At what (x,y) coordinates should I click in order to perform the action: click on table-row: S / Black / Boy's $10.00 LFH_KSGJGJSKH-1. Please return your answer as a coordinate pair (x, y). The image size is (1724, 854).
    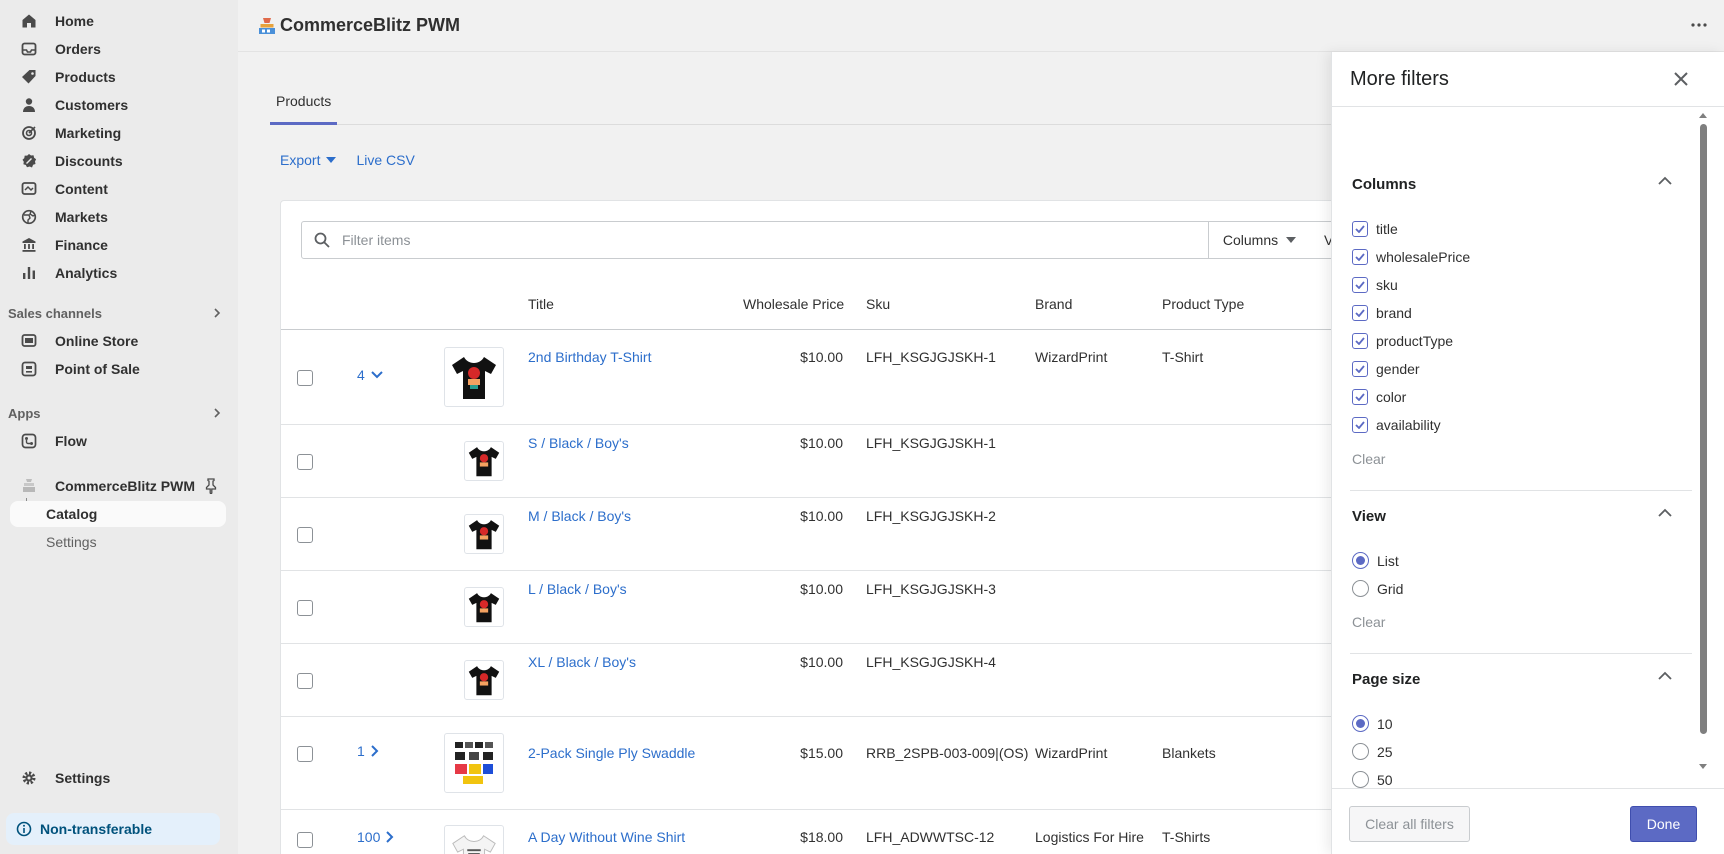
    Looking at the image, I should click on (931, 461).